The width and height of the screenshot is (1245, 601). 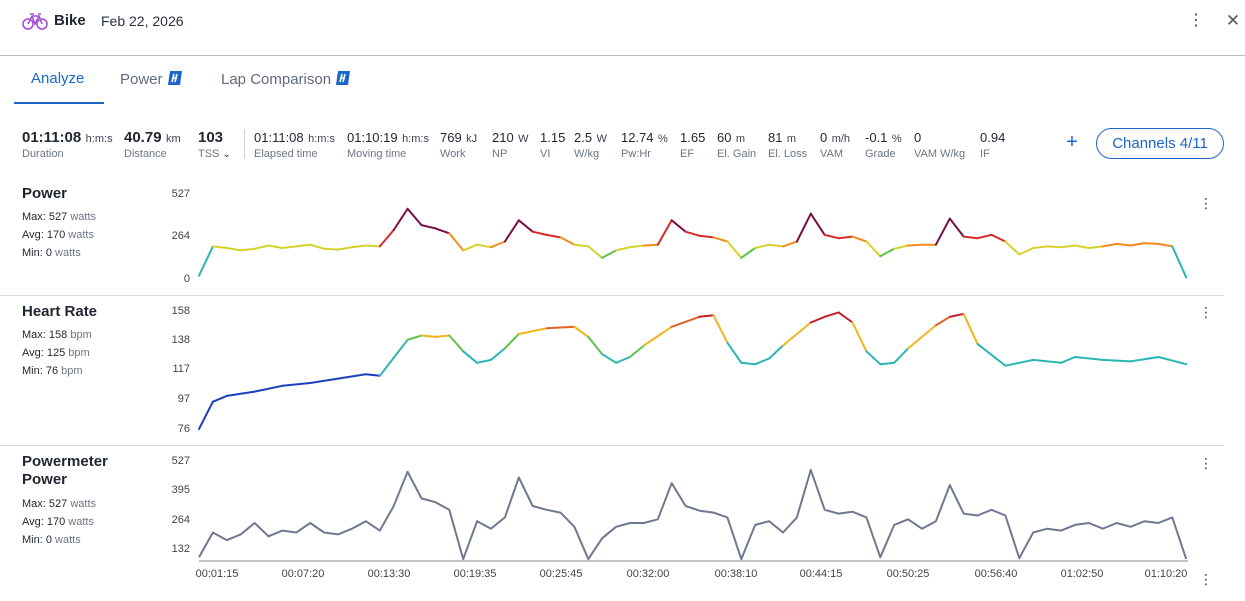 What do you see at coordinates (142, 21) in the screenshot?
I see `activity-date: Feb 22, 2026` at bounding box center [142, 21].